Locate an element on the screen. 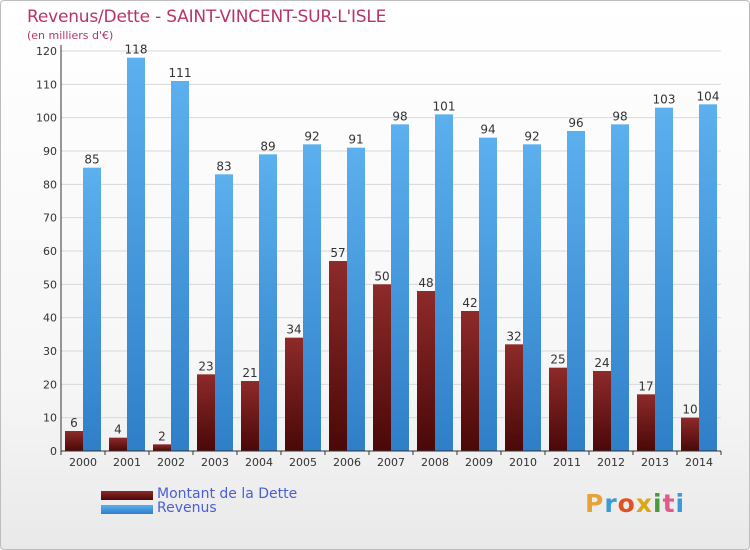  proxiti-logo: Proxiti is located at coordinates (635, 503).